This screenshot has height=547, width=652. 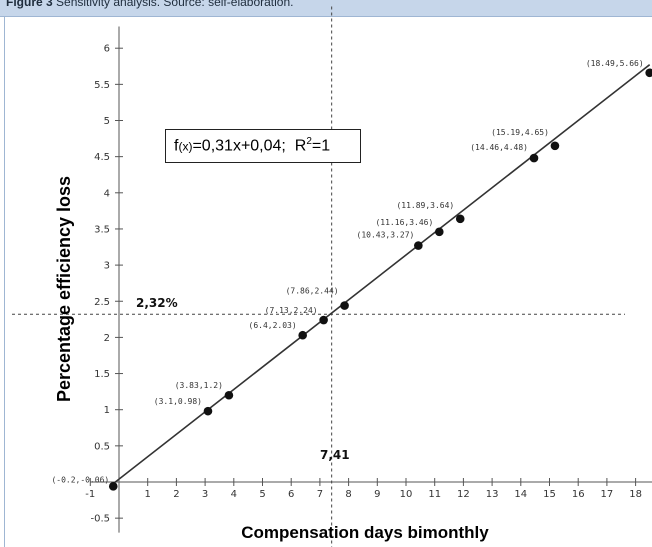 I want to click on y-tick-label: 2, so click(x=107, y=338).